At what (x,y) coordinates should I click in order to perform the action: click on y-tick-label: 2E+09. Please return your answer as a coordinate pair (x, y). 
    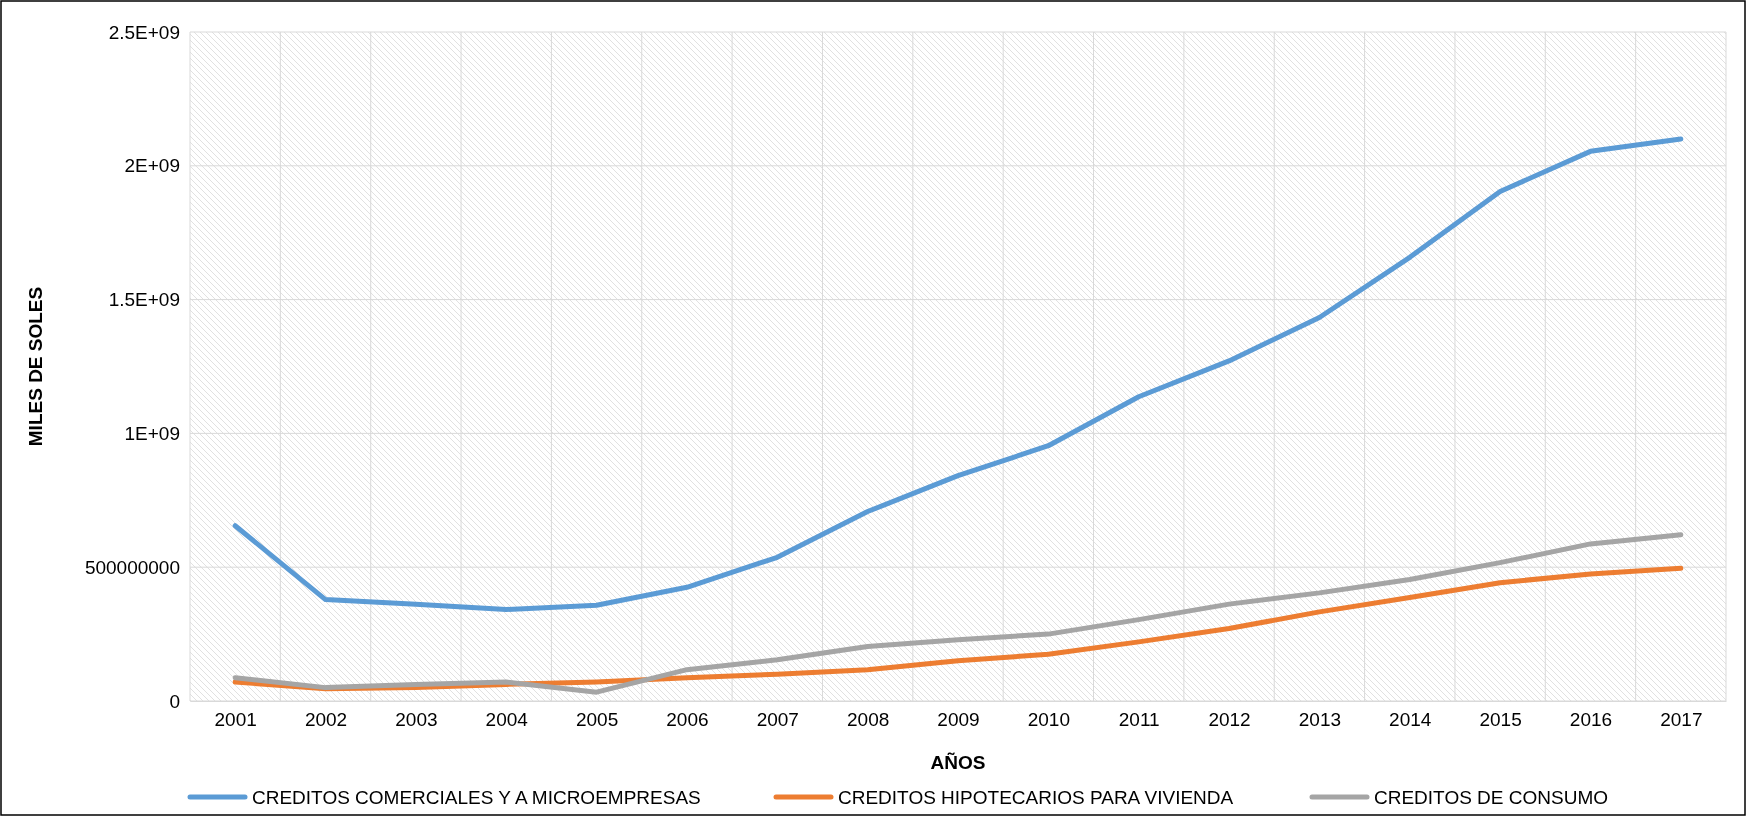
    Looking at the image, I should click on (152, 166).